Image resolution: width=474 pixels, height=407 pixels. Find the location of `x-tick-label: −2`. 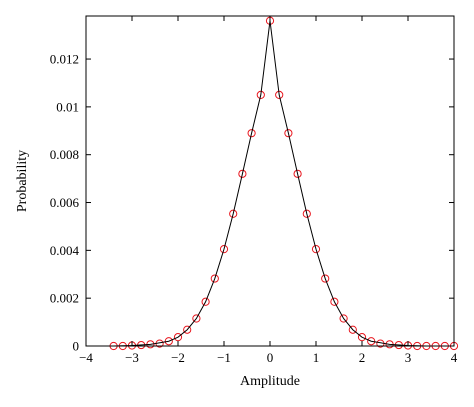

x-tick-label: −2 is located at coordinates (178, 357).